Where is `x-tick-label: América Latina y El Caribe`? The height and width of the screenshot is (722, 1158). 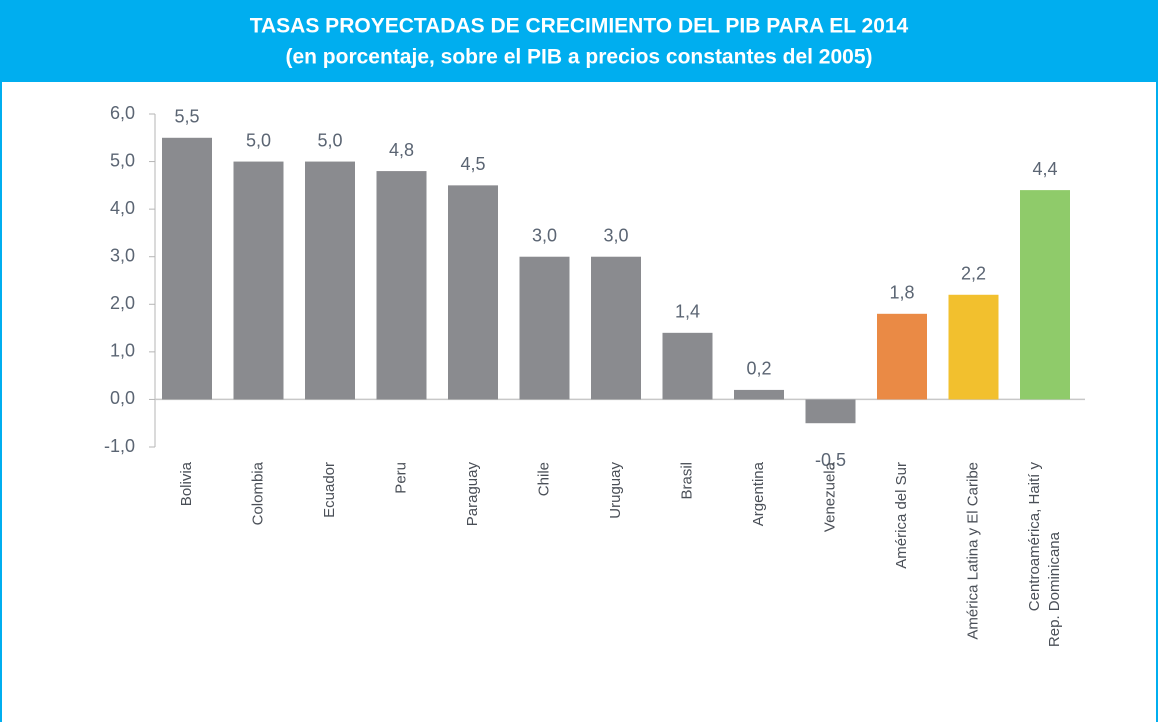 x-tick-label: América Latina y El Caribe is located at coordinates (972, 551).